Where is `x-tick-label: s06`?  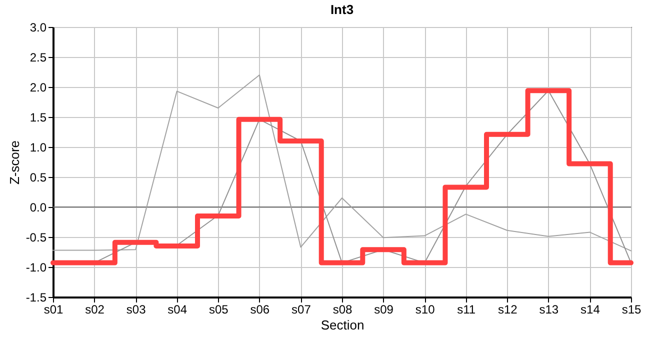 x-tick-label: s06 is located at coordinates (260, 309).